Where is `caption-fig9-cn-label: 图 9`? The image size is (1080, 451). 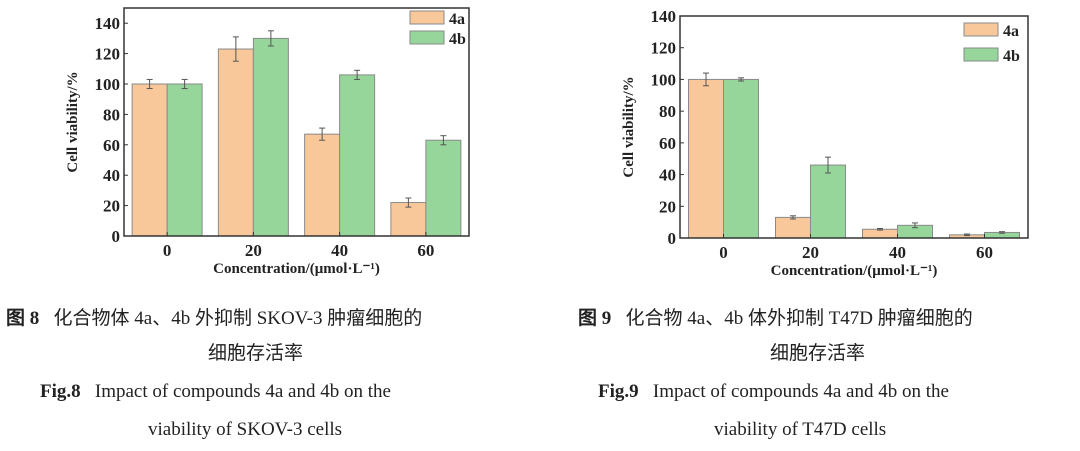 caption-fig9-cn-label: 图 9 is located at coordinates (595, 318).